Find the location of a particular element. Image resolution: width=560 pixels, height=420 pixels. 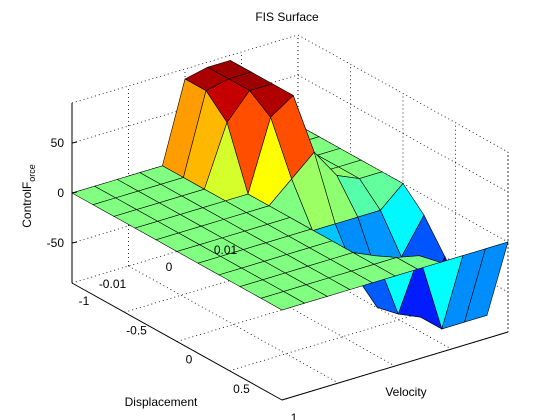

displacement-tick-label: 0 is located at coordinates (169, 267).